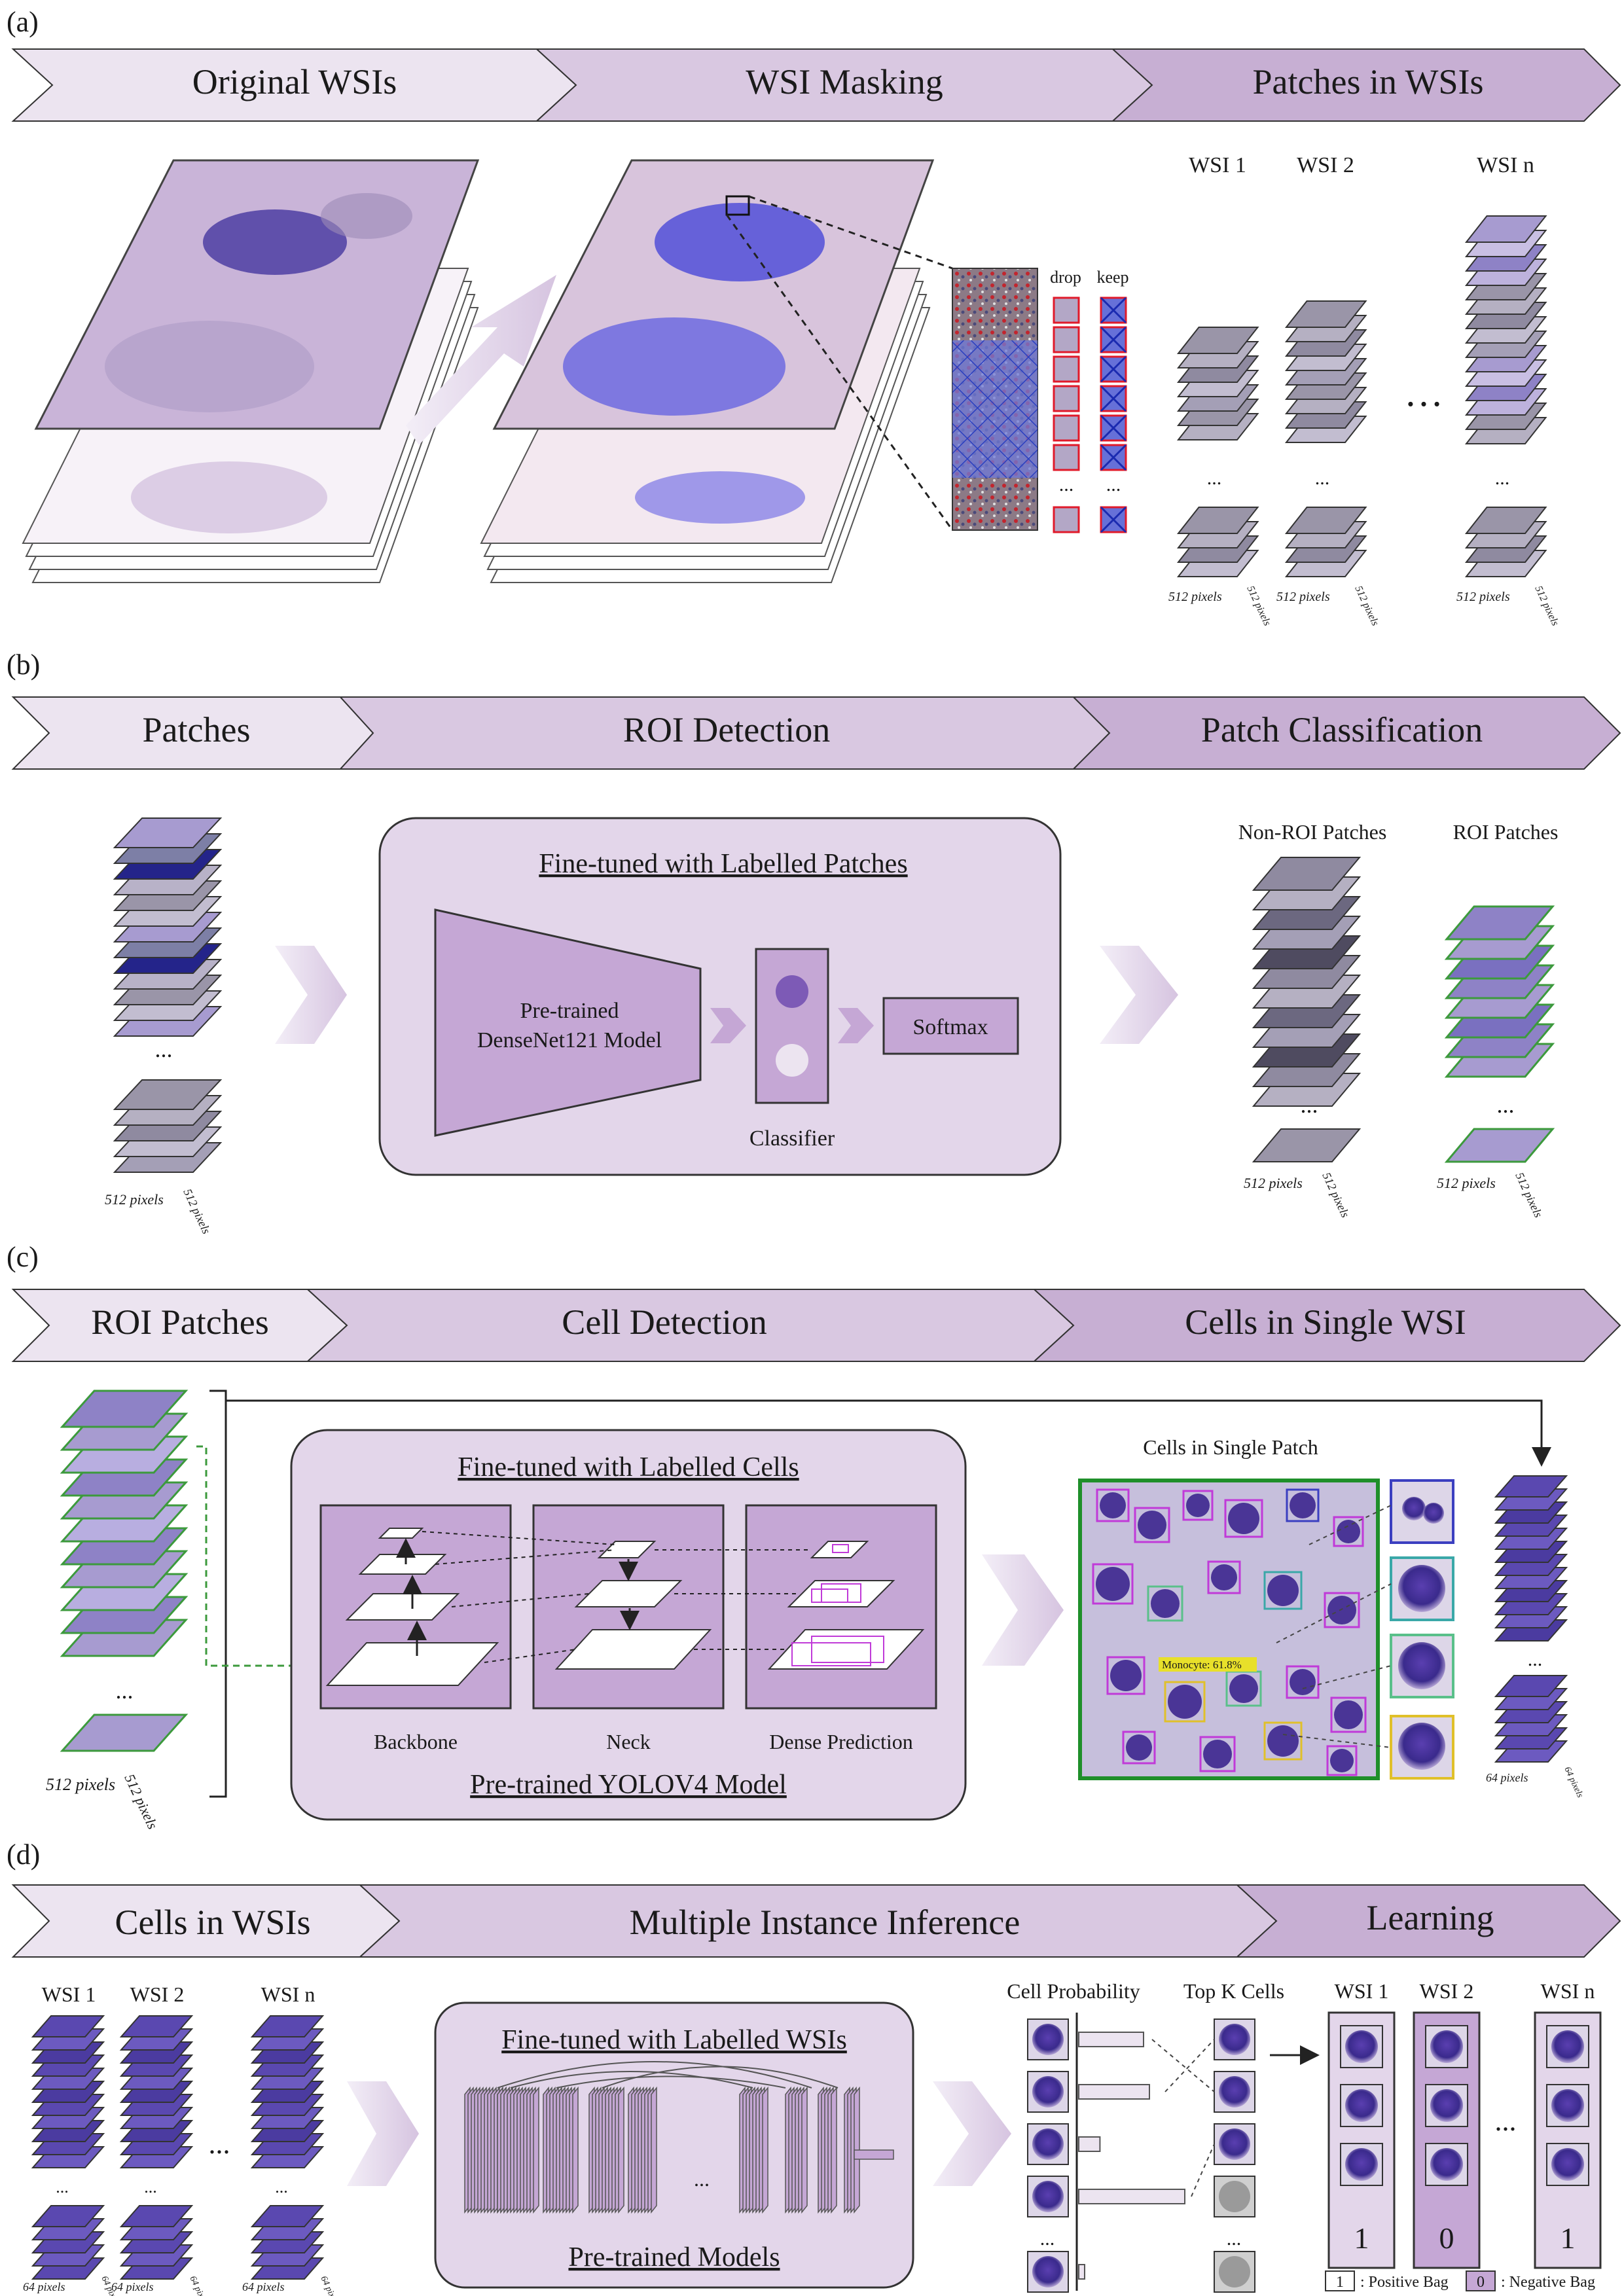 This screenshot has width=1624, height=2296. I want to click on stage-roi-detection: ROI Detection, so click(726, 729).